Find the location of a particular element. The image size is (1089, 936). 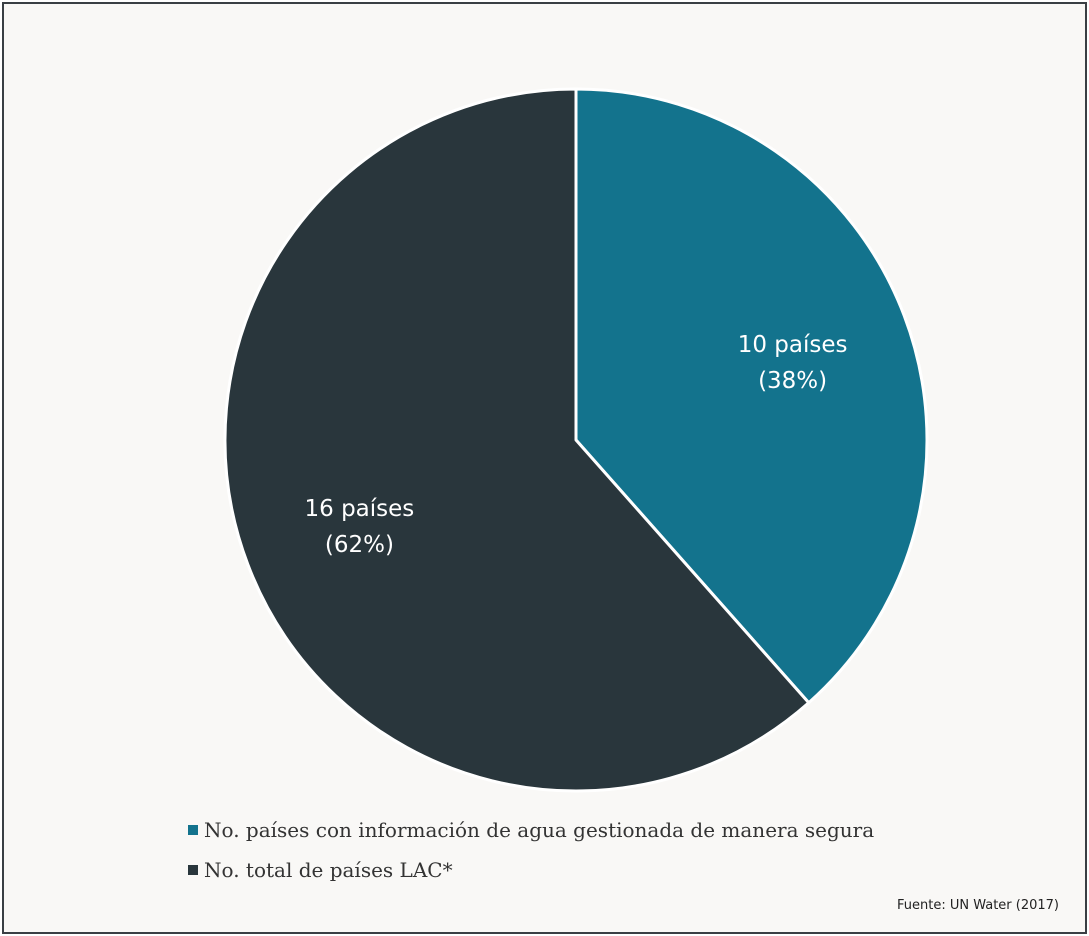

pie-label-percent-total: (62%) is located at coordinates (359, 545).